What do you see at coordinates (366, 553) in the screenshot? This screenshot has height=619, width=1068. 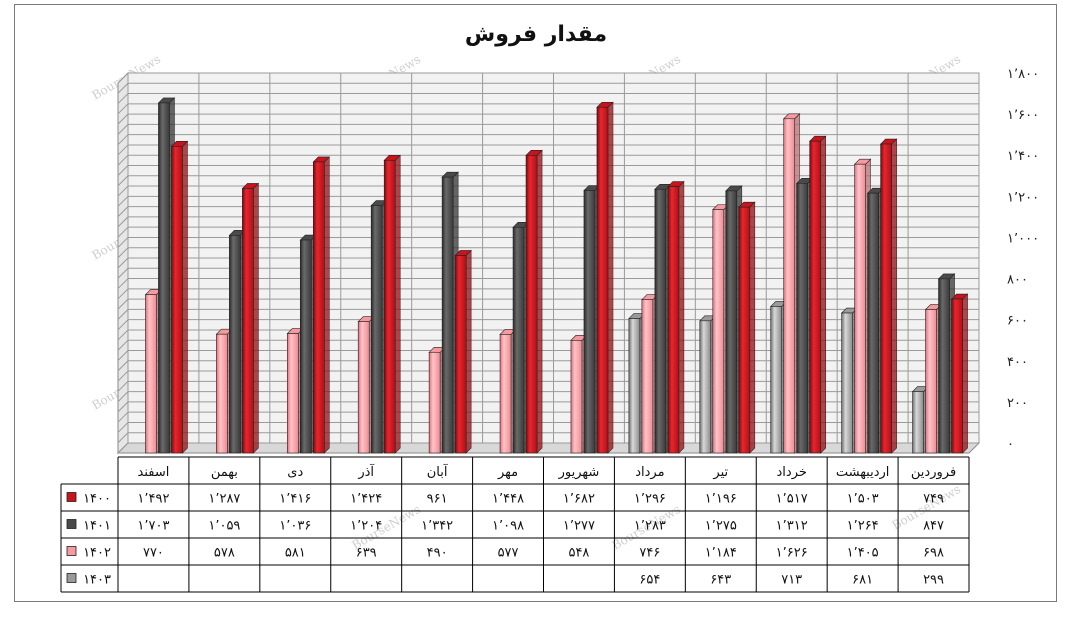 I see `table-cell-value: ۶۳۹` at bounding box center [366, 553].